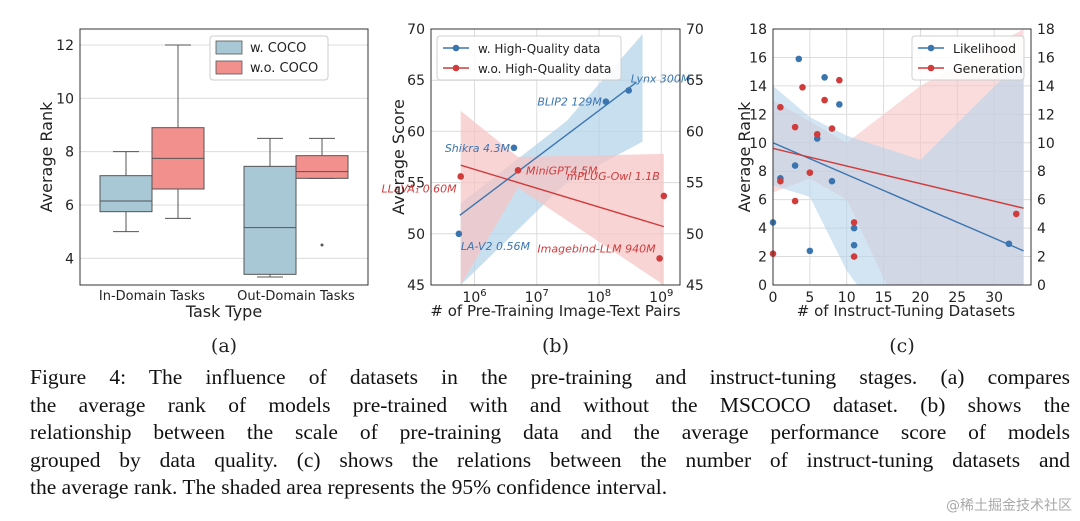  I want to click on y-tick-label-right: 14, so click(1046, 87).